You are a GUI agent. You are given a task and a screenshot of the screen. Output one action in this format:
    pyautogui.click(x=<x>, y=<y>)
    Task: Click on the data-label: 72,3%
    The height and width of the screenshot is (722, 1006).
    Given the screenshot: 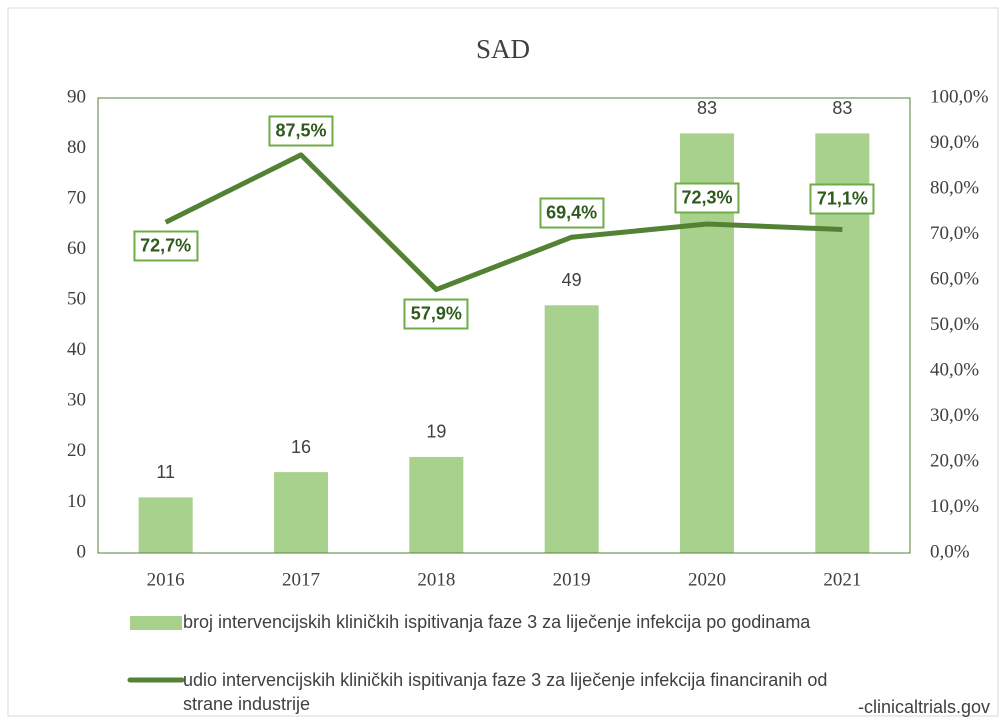 What is the action you would take?
    pyautogui.click(x=707, y=198)
    